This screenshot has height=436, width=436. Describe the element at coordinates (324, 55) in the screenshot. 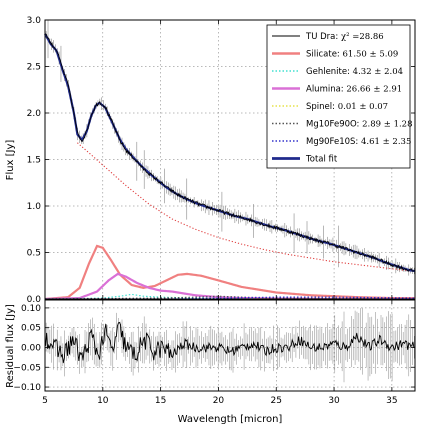

I see `legend-name-1: Silicate:` at that location.